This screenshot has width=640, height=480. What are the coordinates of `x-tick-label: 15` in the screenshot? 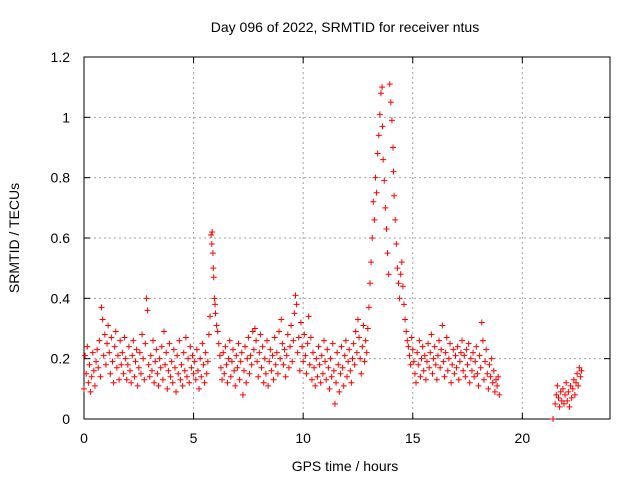 It's located at (413, 438).